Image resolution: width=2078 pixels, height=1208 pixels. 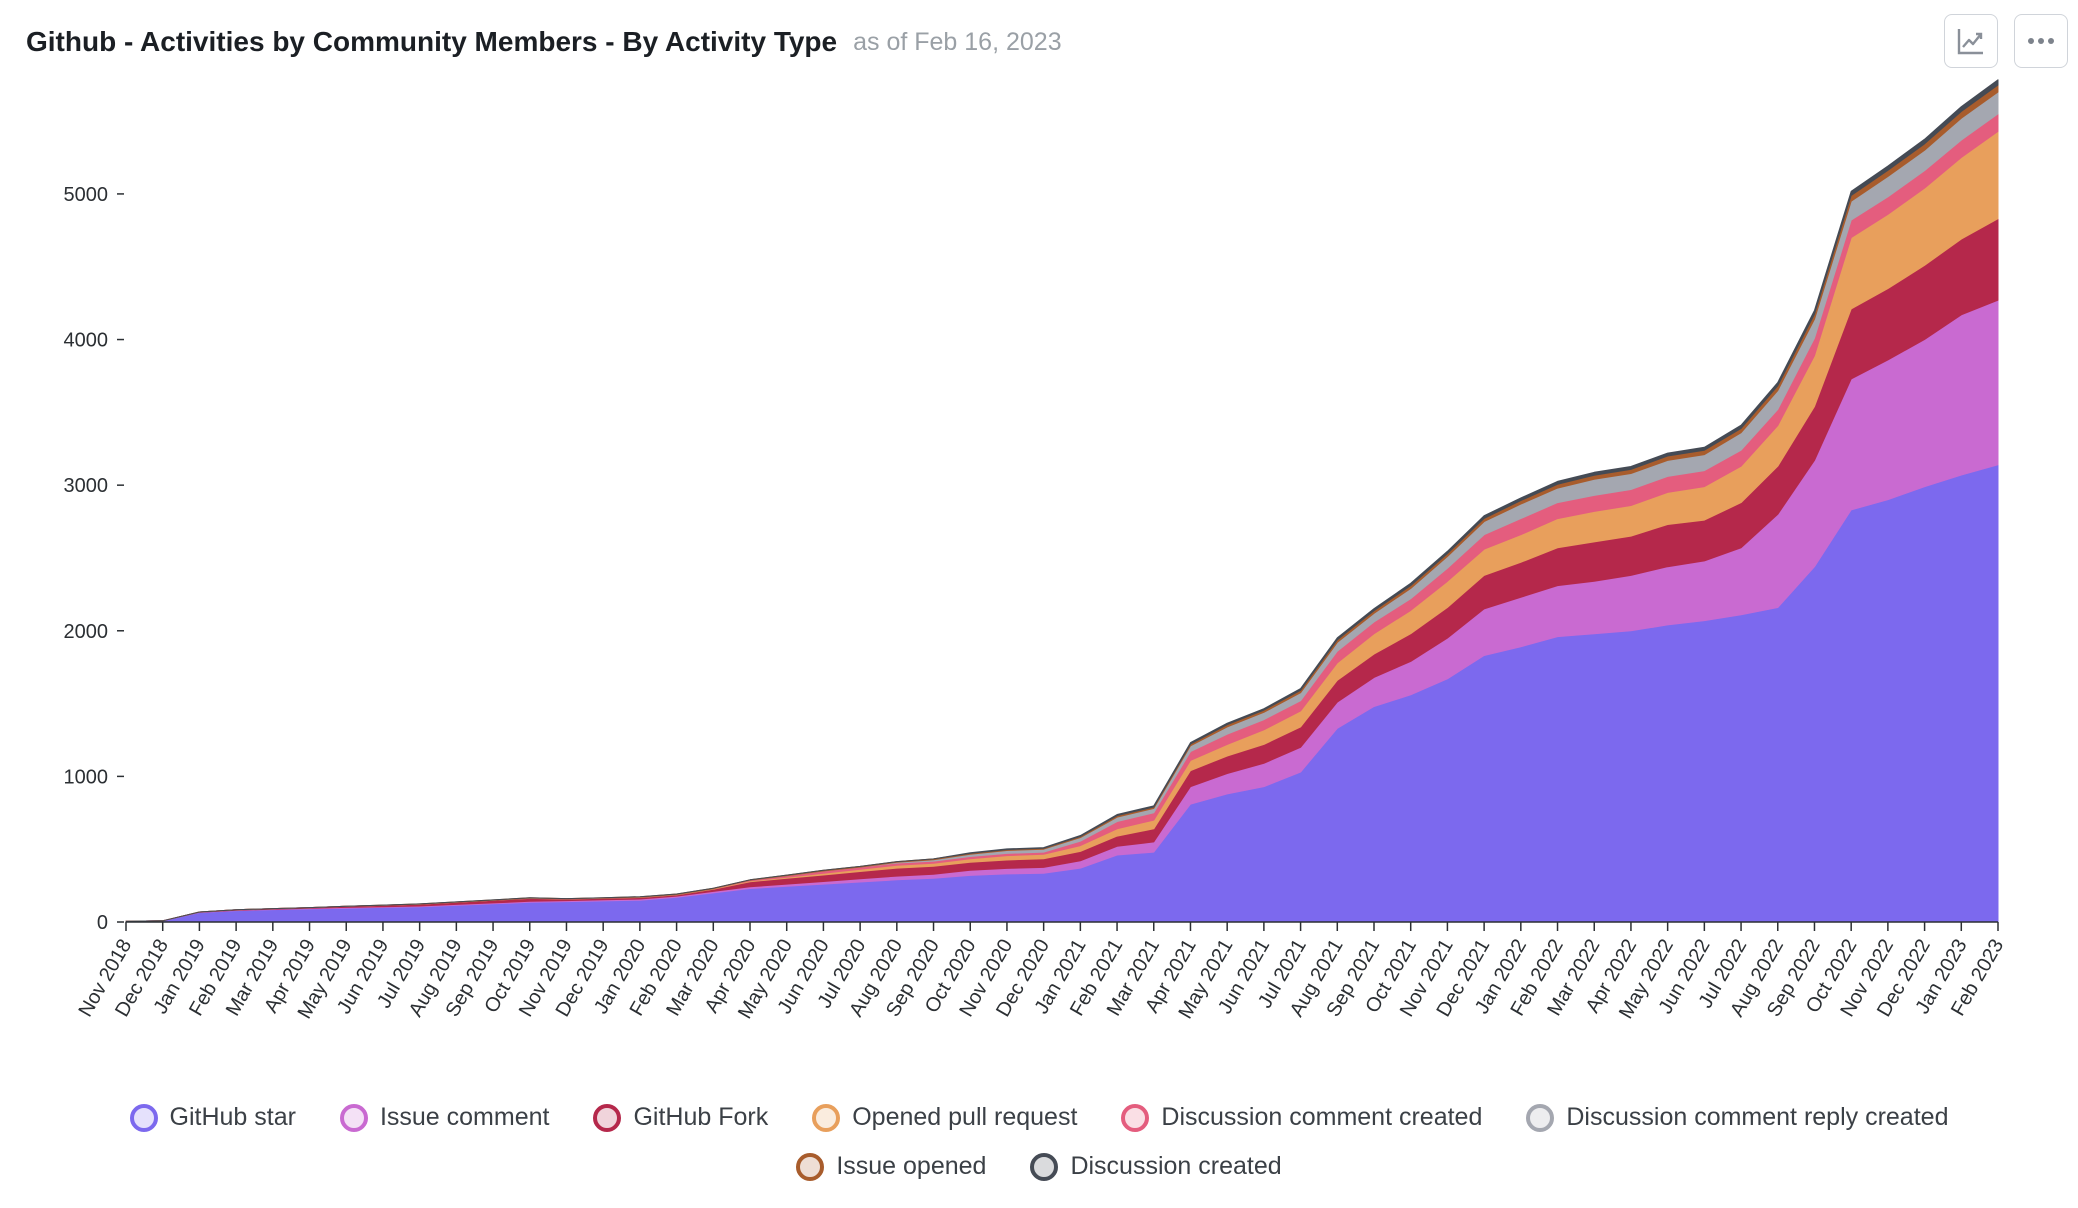 I want to click on legend-label: Issue opened, so click(x=911, y=1166).